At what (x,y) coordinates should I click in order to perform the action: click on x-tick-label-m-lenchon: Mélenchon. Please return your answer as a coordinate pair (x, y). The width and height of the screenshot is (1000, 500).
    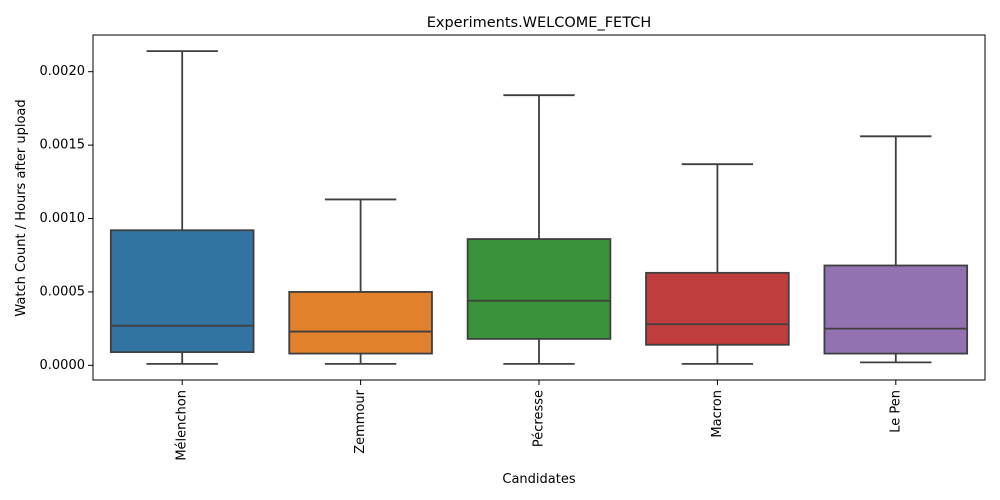
    Looking at the image, I should click on (182, 425).